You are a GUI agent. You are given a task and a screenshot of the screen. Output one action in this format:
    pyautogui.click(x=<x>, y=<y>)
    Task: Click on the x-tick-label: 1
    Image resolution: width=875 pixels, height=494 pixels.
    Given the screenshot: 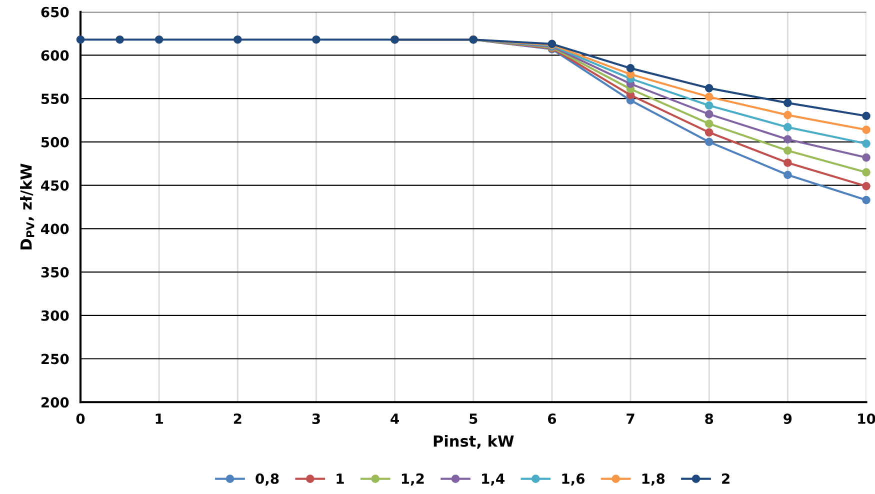 What is the action you would take?
    pyautogui.click(x=159, y=419)
    